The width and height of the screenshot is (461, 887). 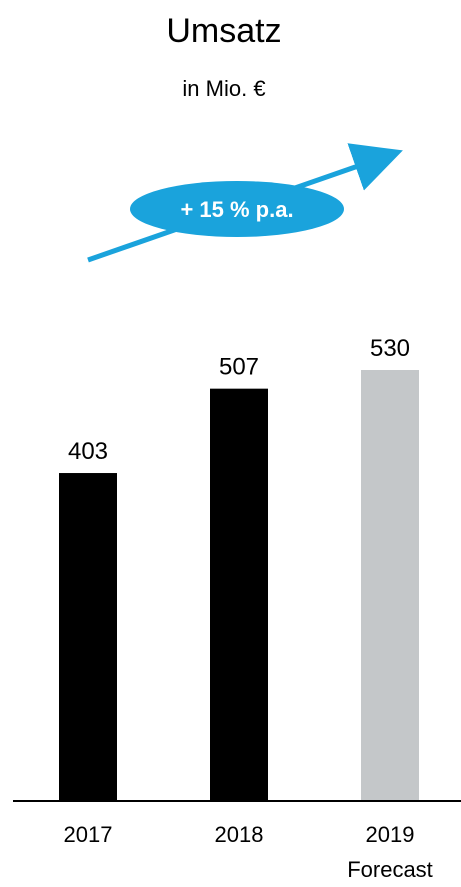 What do you see at coordinates (390, 869) in the screenshot?
I see `x-tick-sublabel-2019: Forecast` at bounding box center [390, 869].